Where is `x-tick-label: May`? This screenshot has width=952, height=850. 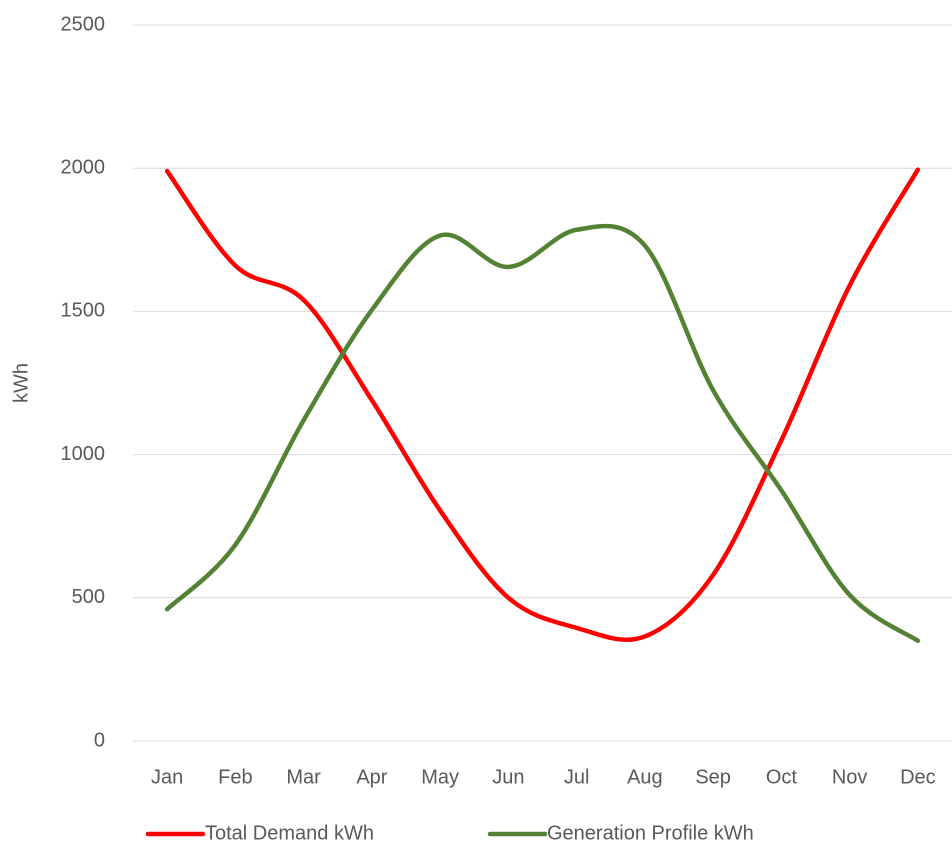 x-tick-label: May is located at coordinates (440, 777).